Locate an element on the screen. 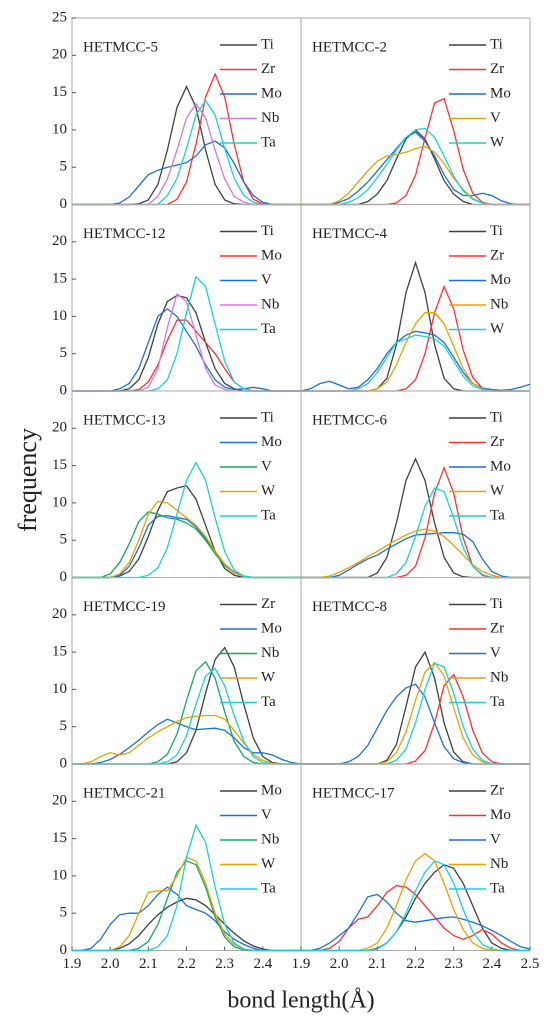 This screenshot has height=1029, width=550. x-tick-label: 2.4 is located at coordinates (262, 964).